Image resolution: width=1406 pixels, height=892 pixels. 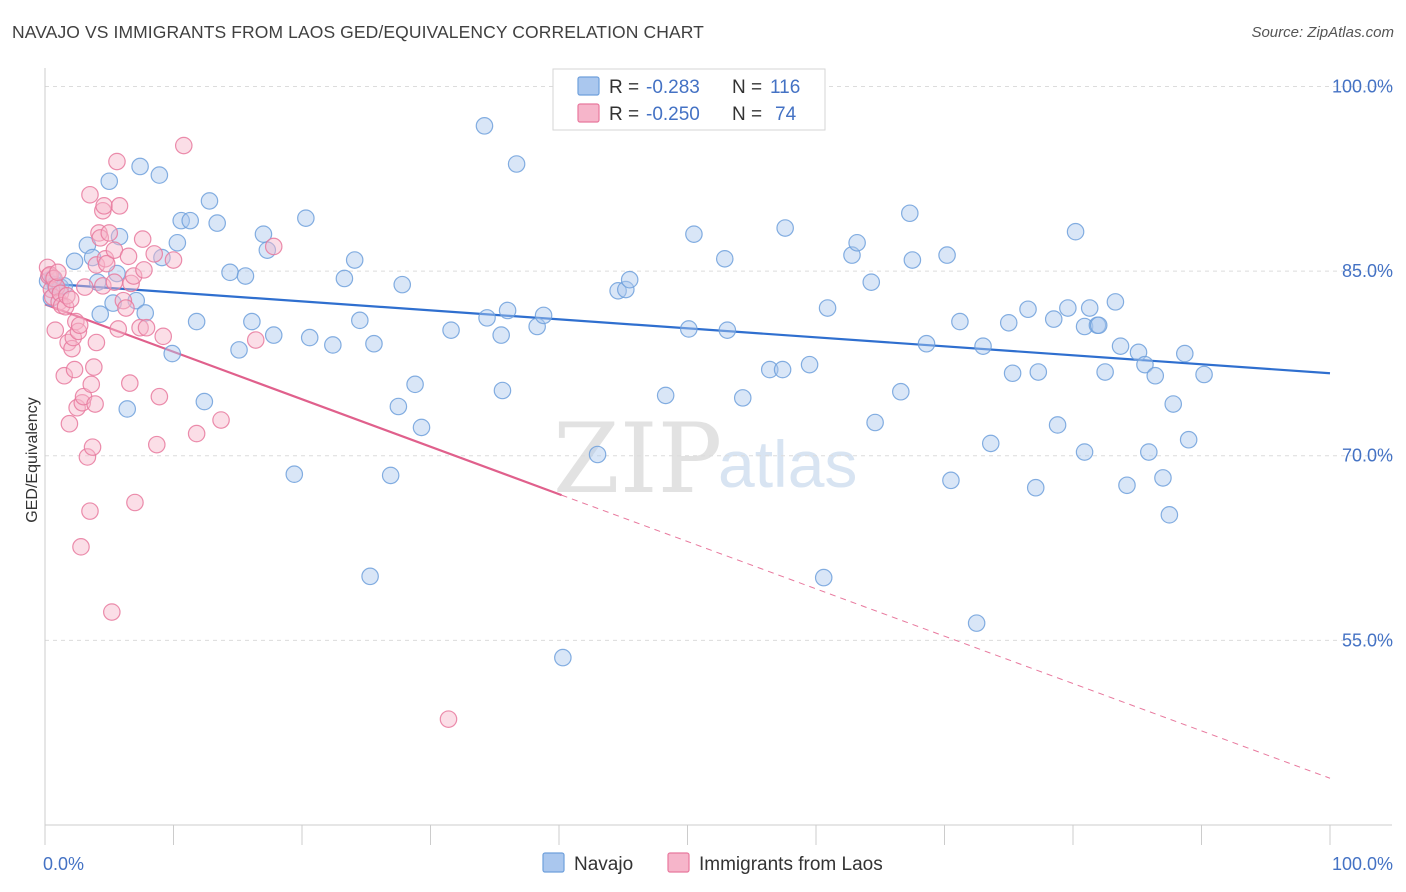 What do you see at coordinates (63, 864) in the screenshot?
I see `x-tick-label: 0.0%` at bounding box center [63, 864].